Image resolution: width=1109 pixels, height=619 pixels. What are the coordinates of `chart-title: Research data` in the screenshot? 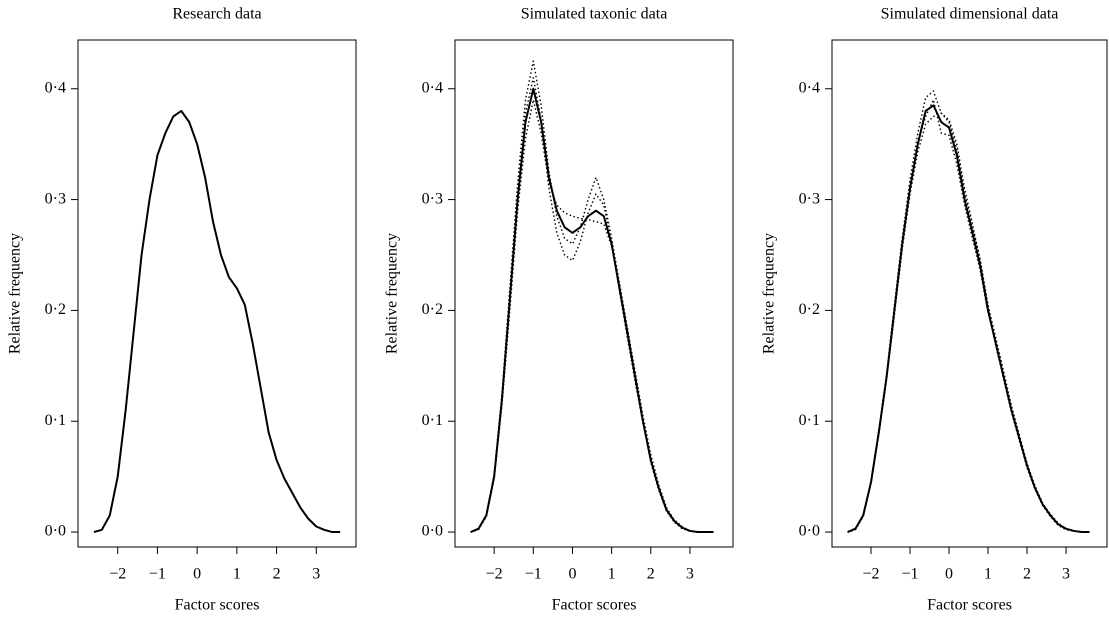 It's located at (216, 14).